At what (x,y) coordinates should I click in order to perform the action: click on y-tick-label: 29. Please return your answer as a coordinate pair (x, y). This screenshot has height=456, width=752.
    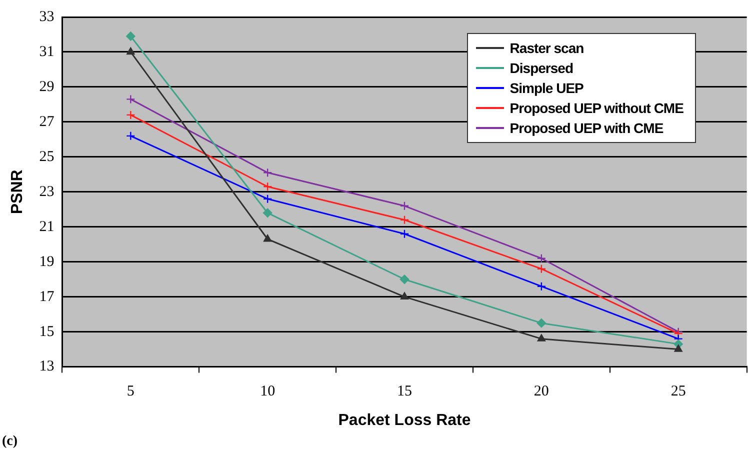
    Looking at the image, I should click on (46, 86).